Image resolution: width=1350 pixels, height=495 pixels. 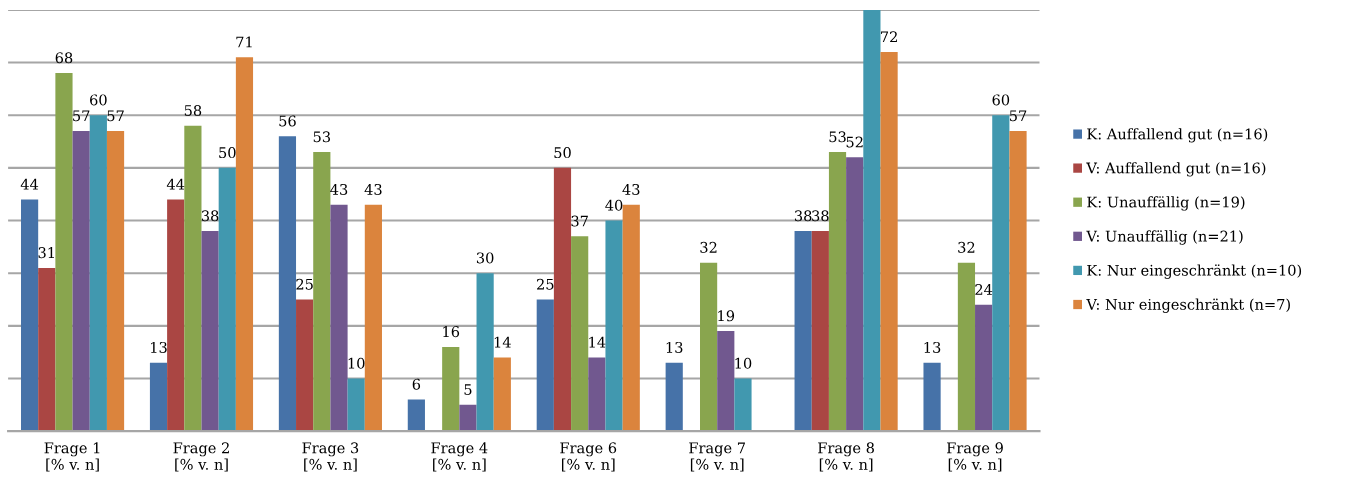 What do you see at coordinates (416, 384) in the screenshot?
I see `data-label: 6` at bounding box center [416, 384].